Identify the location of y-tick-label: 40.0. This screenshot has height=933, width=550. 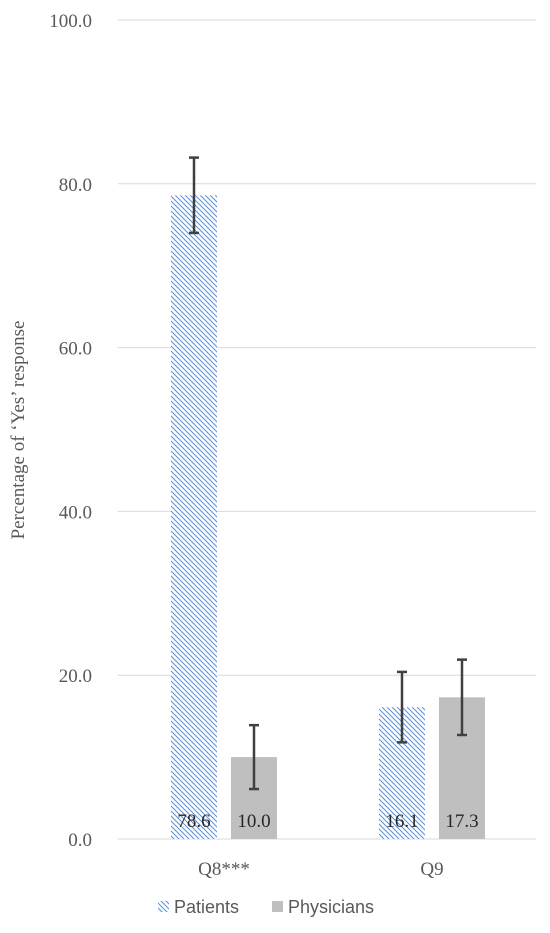
(75, 512).